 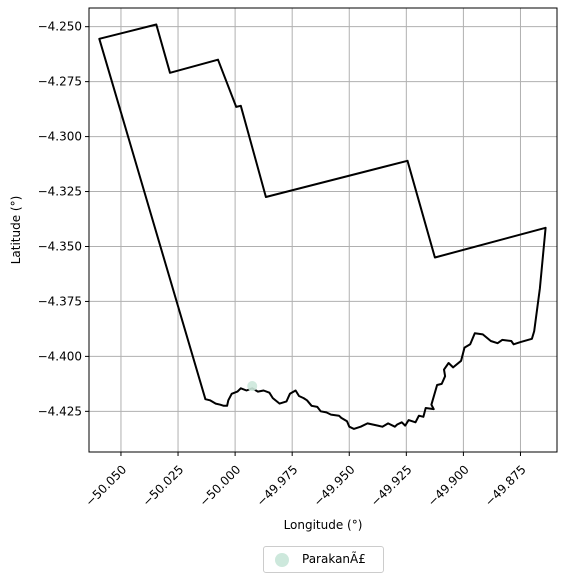 What do you see at coordinates (334, 559) in the screenshot?
I see `legend-label: ParakanÃ£` at bounding box center [334, 559].